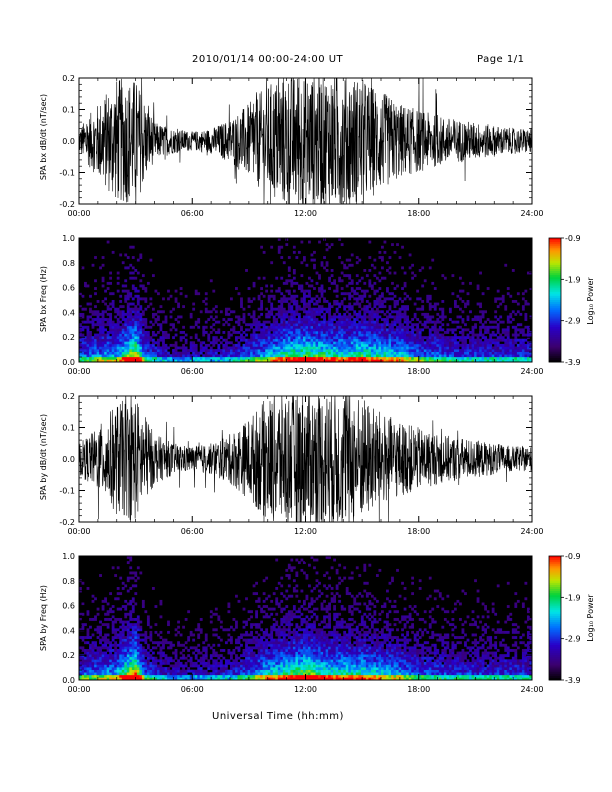 The height and width of the screenshot is (792, 612). What do you see at coordinates (192, 531) in the screenshot?
I see `x-tick-label: 06:00` at bounding box center [192, 531].